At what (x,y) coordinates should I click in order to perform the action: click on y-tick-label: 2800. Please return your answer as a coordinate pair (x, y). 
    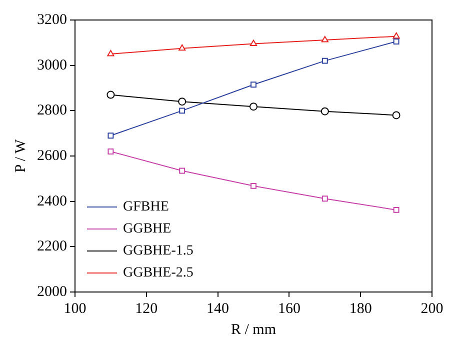
    Looking at the image, I should click on (52, 110).